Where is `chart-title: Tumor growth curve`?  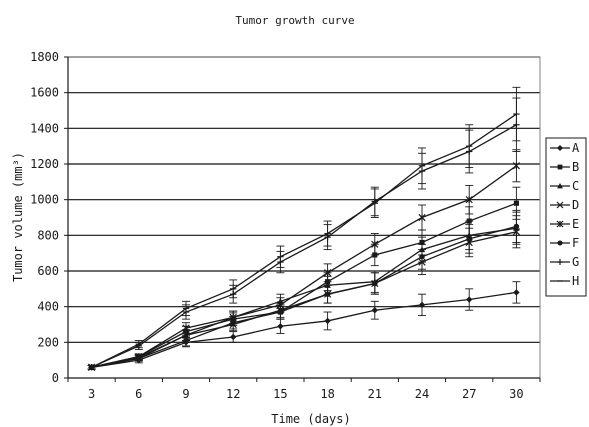
chart-title: Tumor growth curve is located at coordinates (294, 20).